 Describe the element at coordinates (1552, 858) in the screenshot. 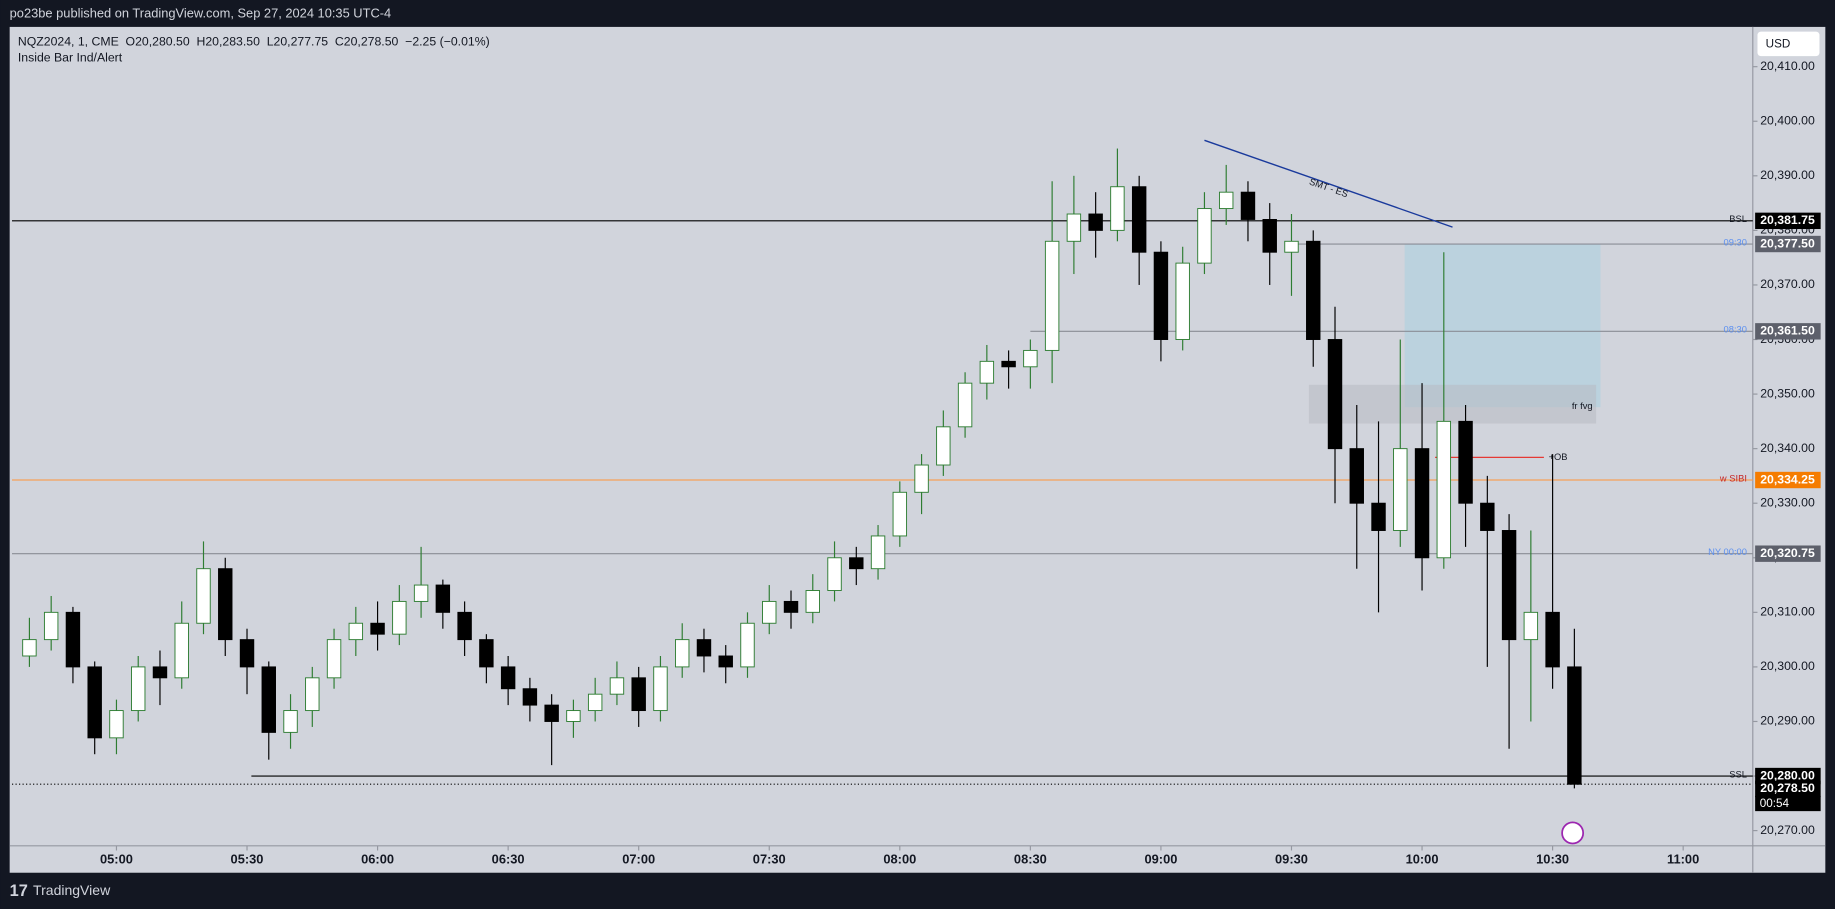

I see `x-tick-label: 10:30` at that location.